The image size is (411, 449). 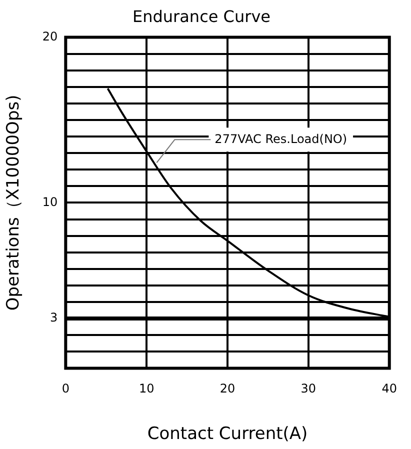 I want to click on x-axis-title: Contact Current(A), so click(x=227, y=434).